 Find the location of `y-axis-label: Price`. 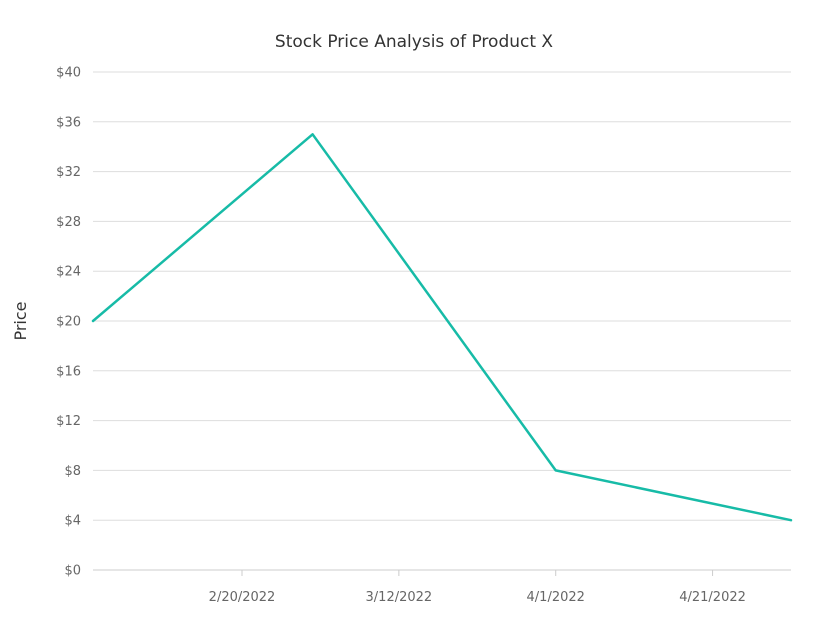

y-axis-label: Price is located at coordinates (20, 320).